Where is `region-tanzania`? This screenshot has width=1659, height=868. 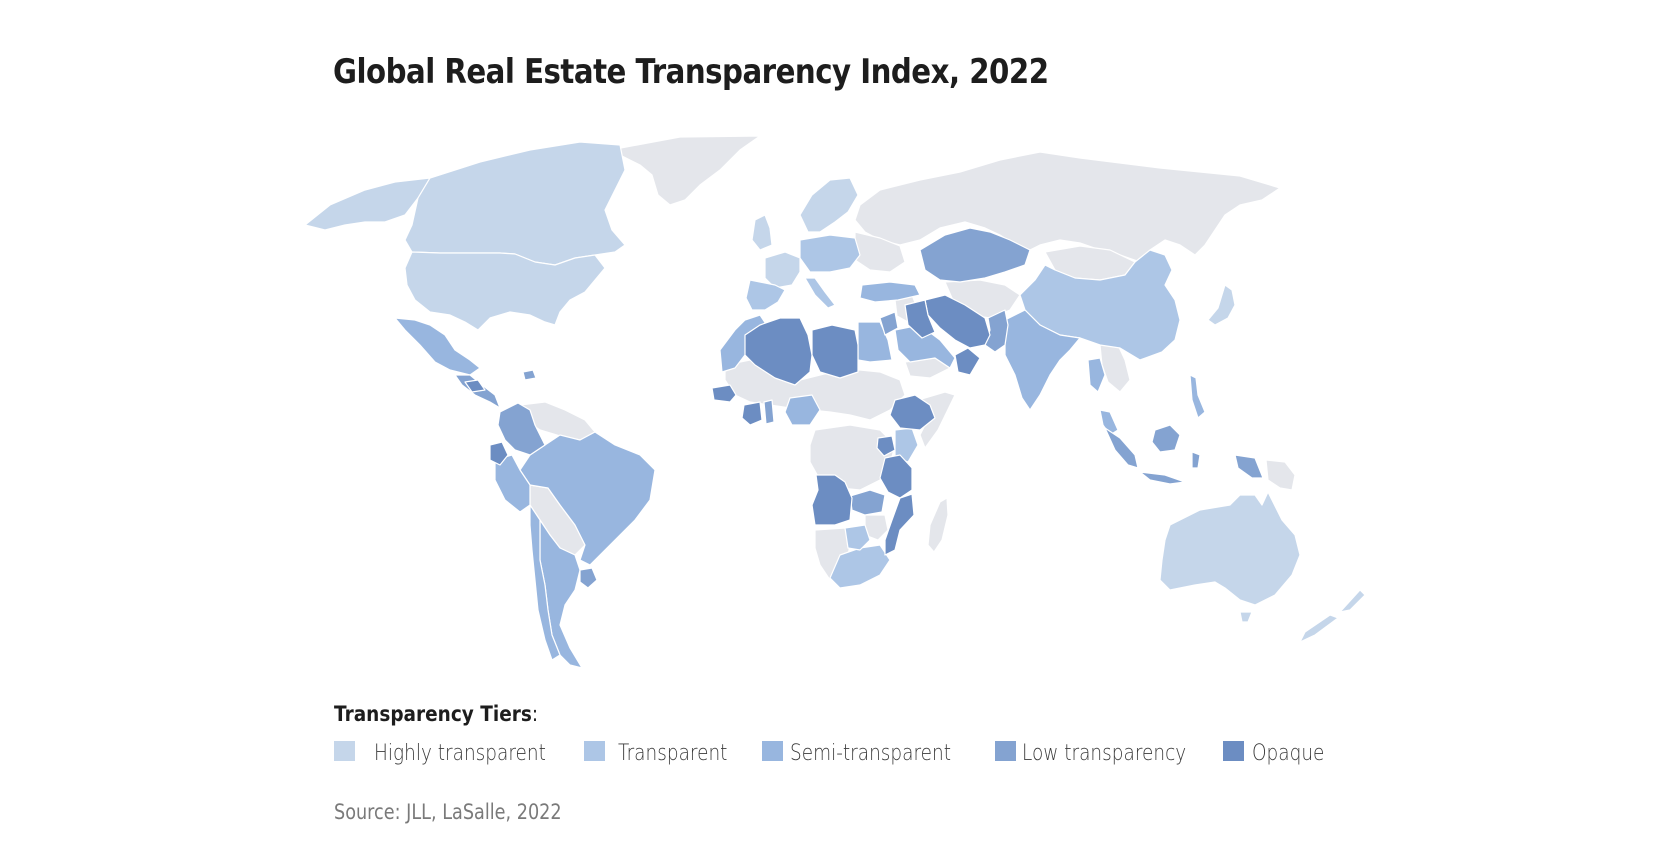
region-tanzania is located at coordinates (896, 476).